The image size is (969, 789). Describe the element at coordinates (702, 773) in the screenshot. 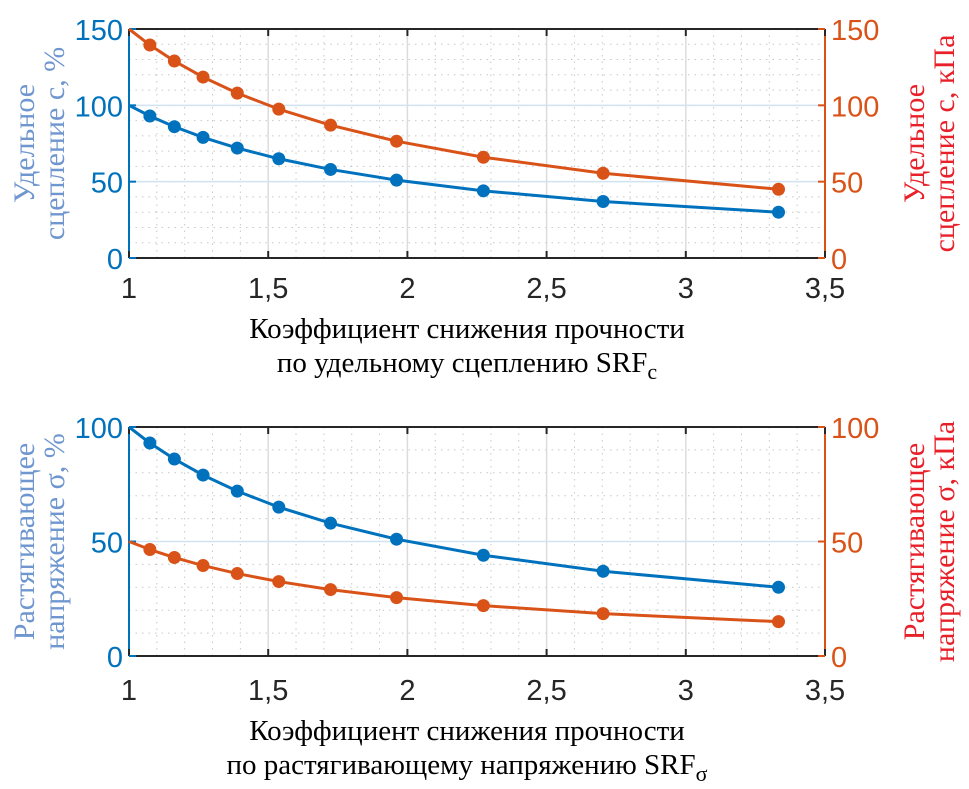

I see `x-axis-label-subscript: σ` at that location.